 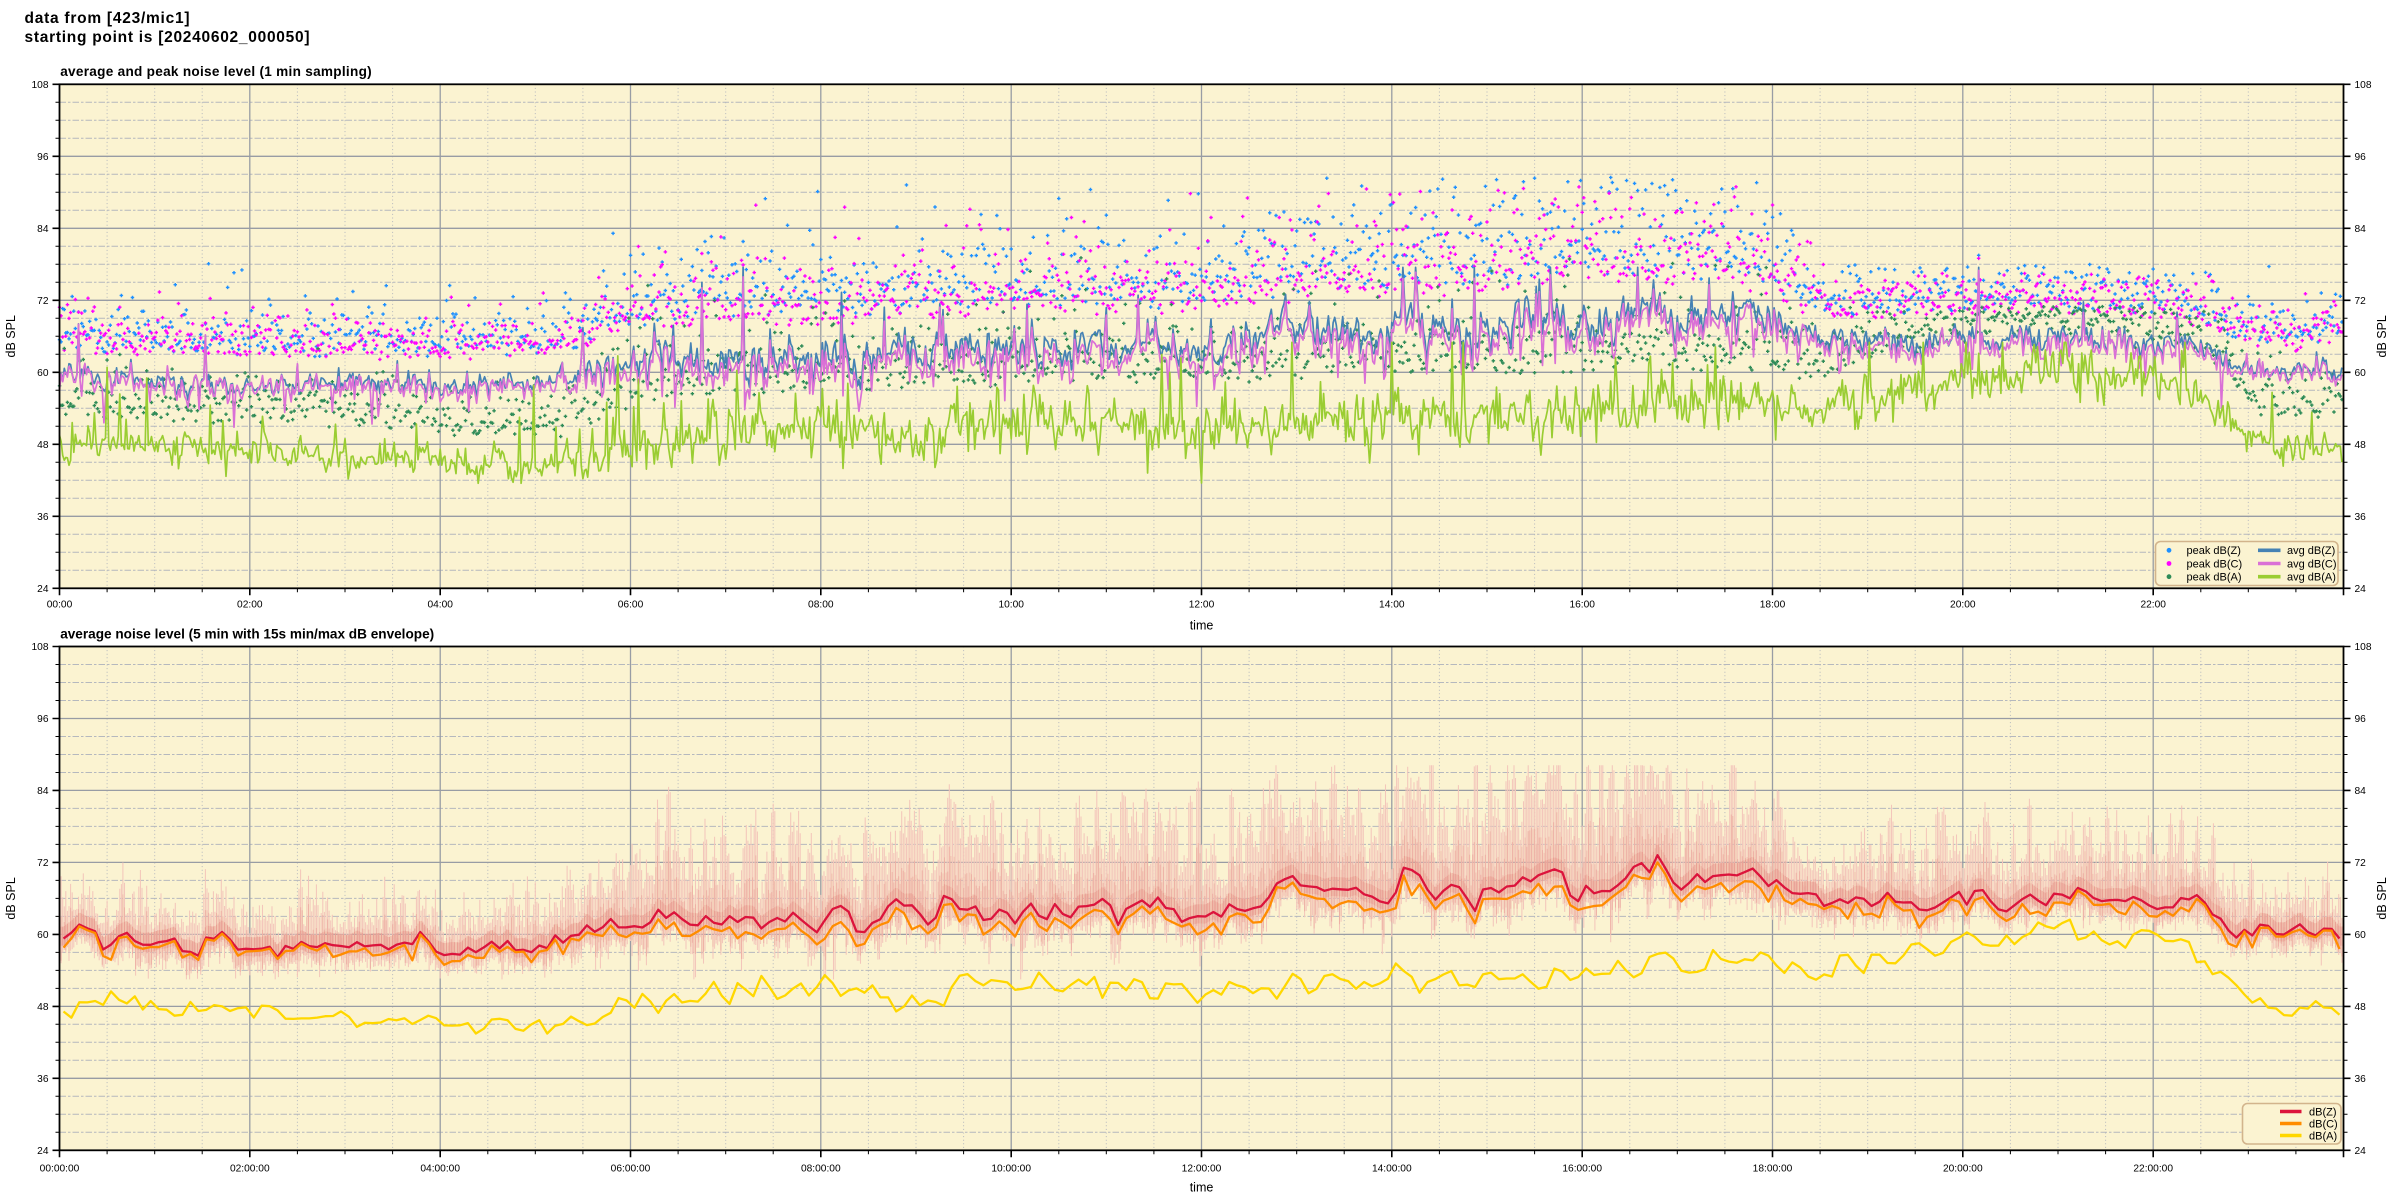 I want to click on svg-text: 08:00:00, so click(x=821, y=1168).